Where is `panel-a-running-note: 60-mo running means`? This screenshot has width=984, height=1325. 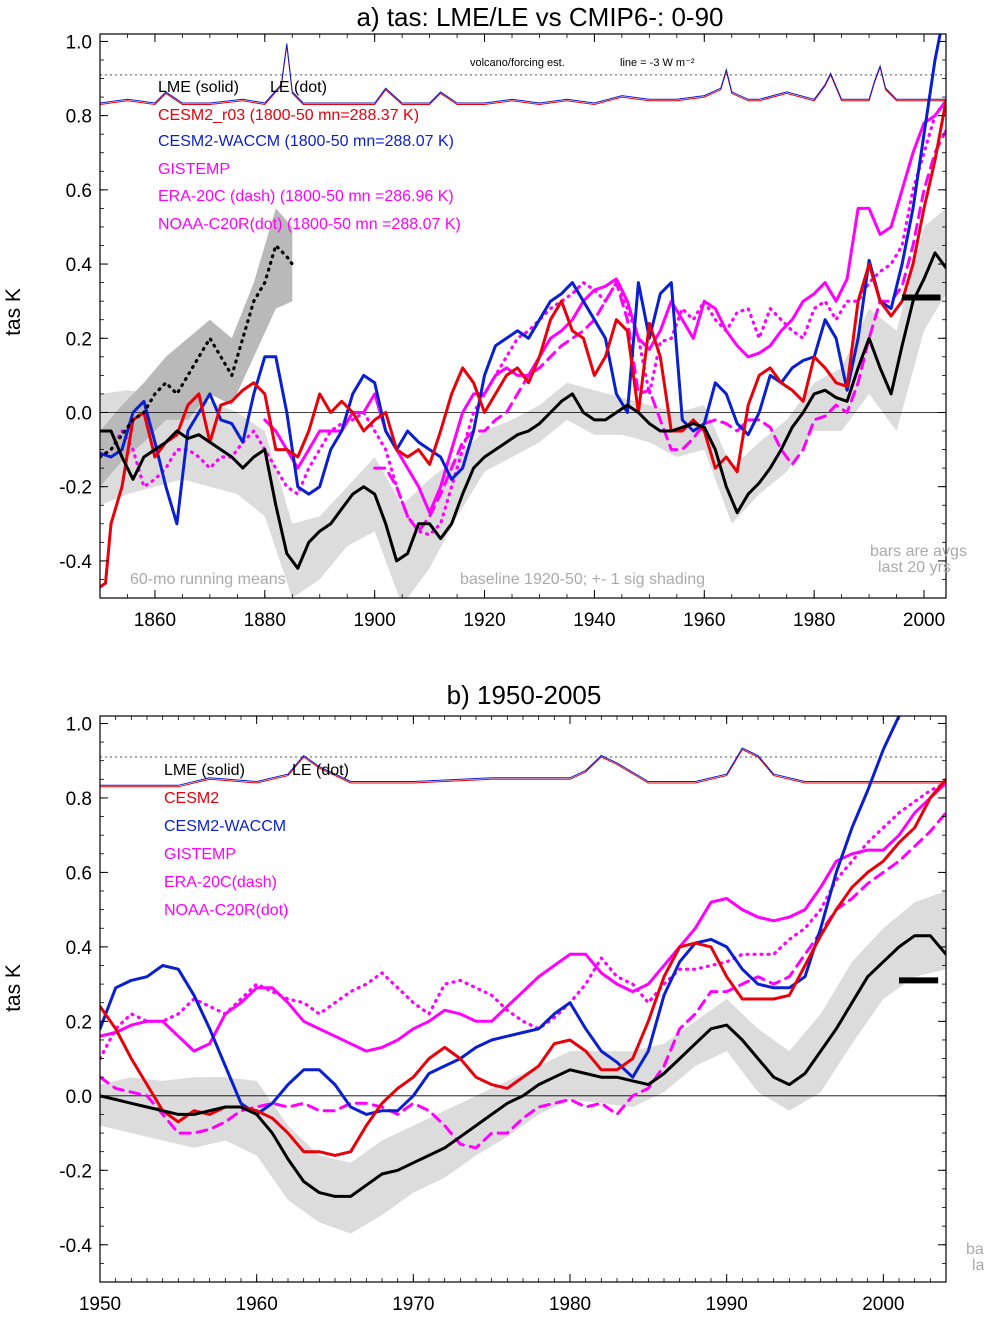
panel-a-running-note: 60-mo running means is located at coordinates (208, 579).